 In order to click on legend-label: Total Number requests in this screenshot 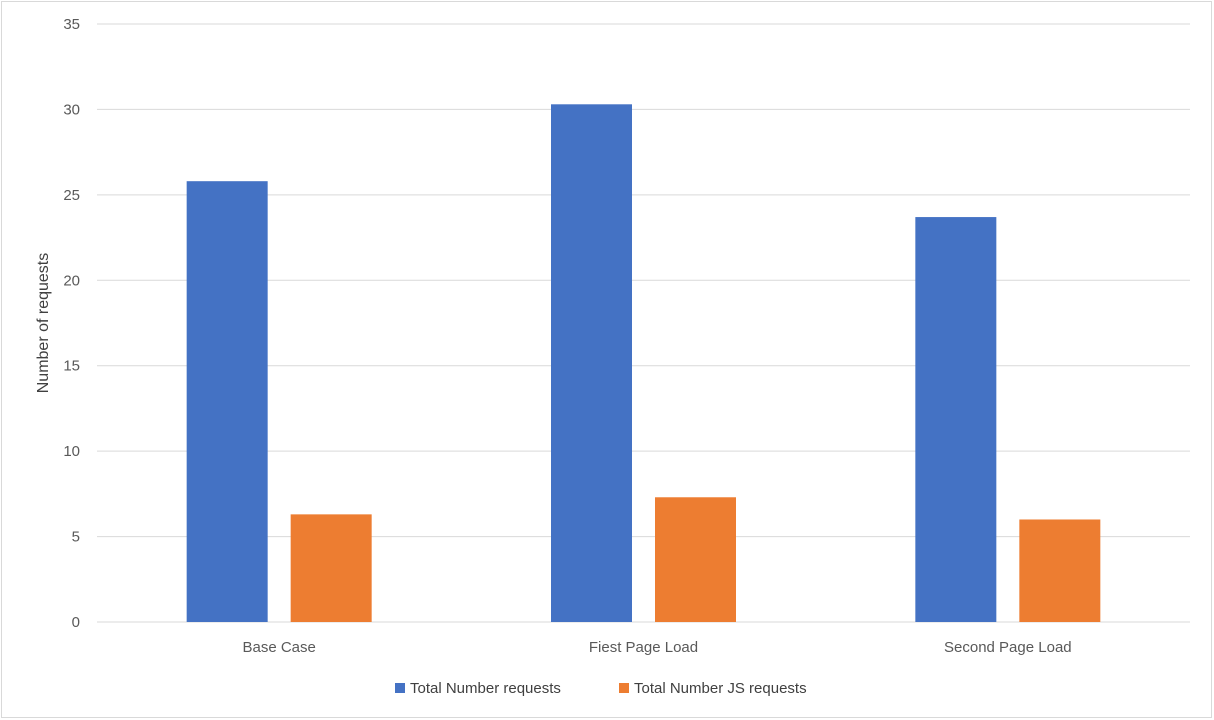, I will do `click(485, 688)`.